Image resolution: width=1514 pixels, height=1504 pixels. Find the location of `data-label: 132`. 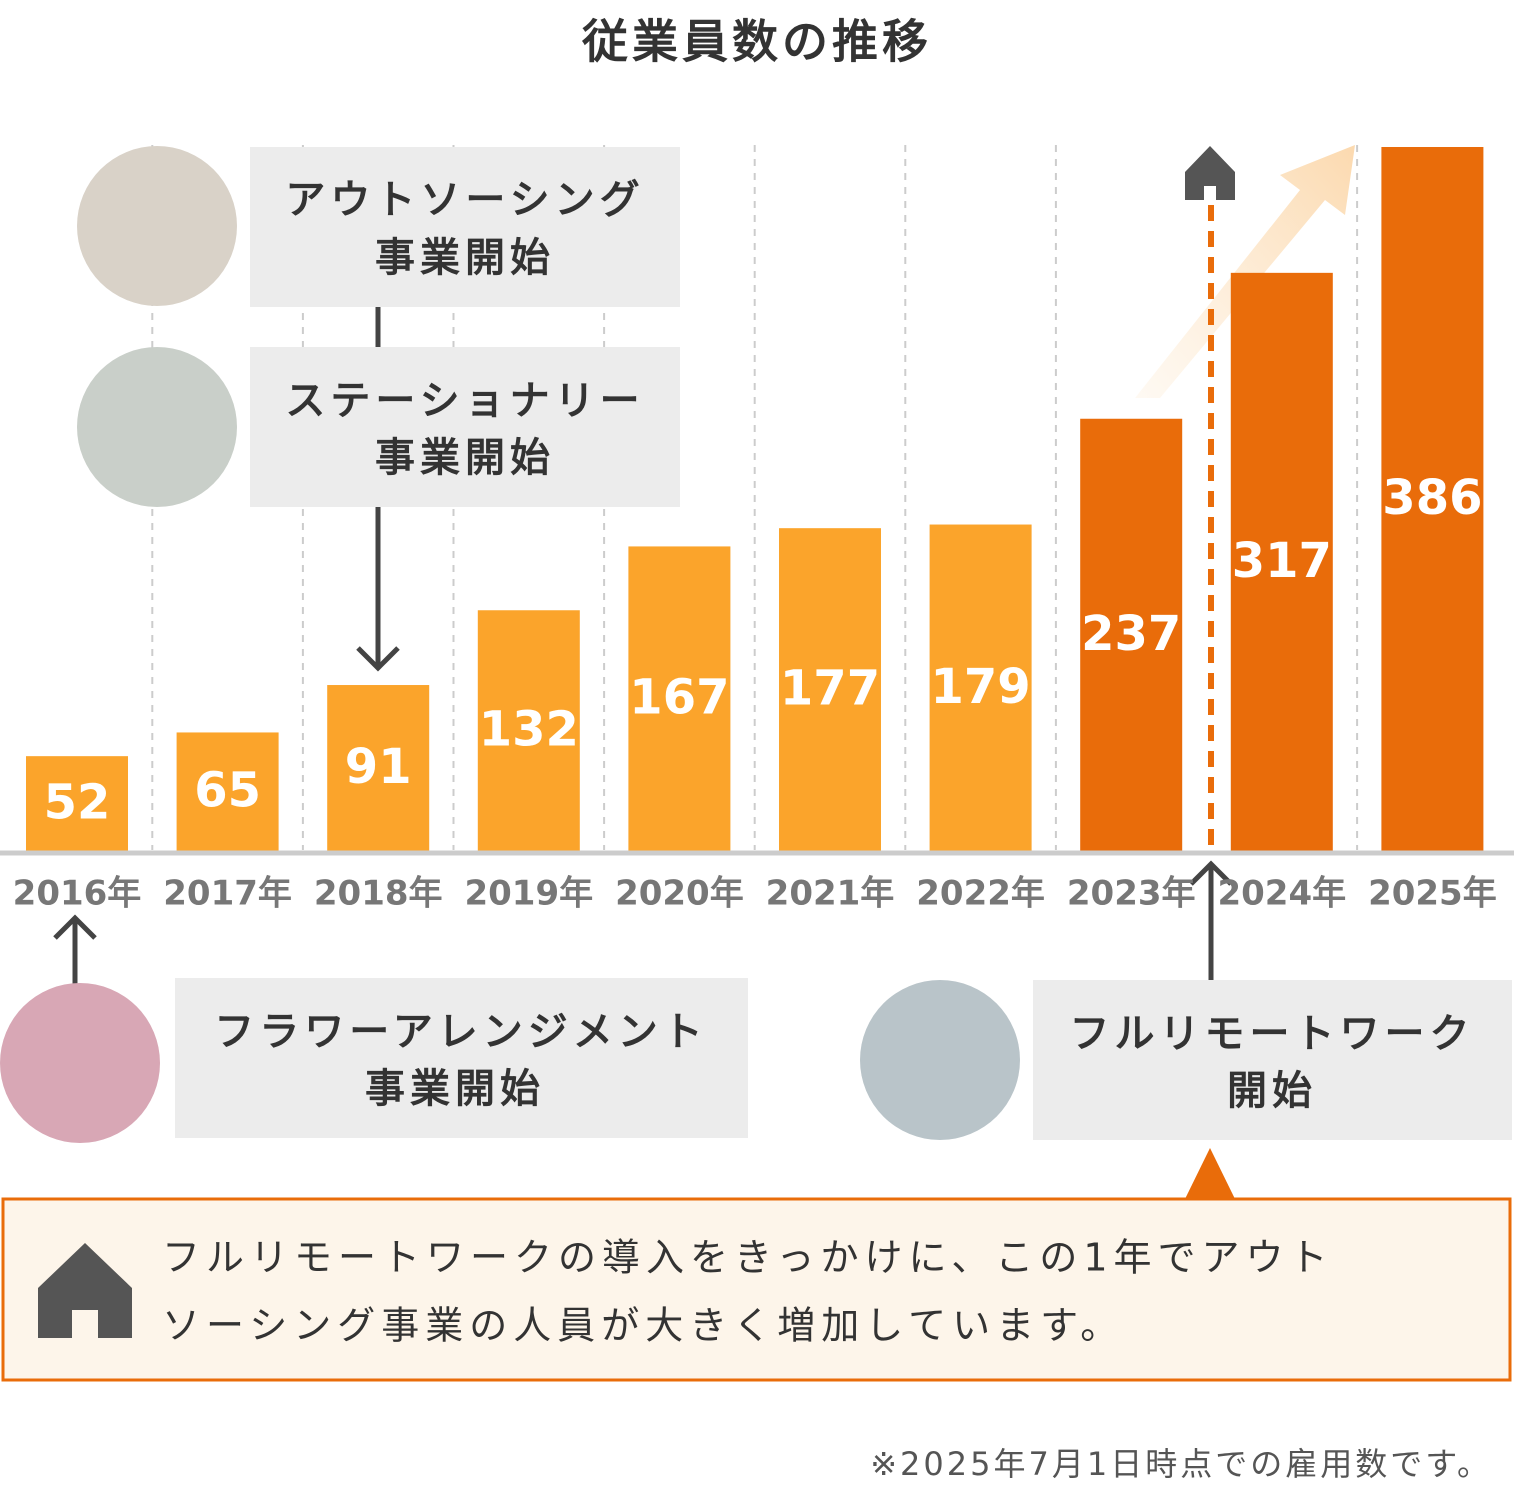

data-label: 132 is located at coordinates (529, 730).